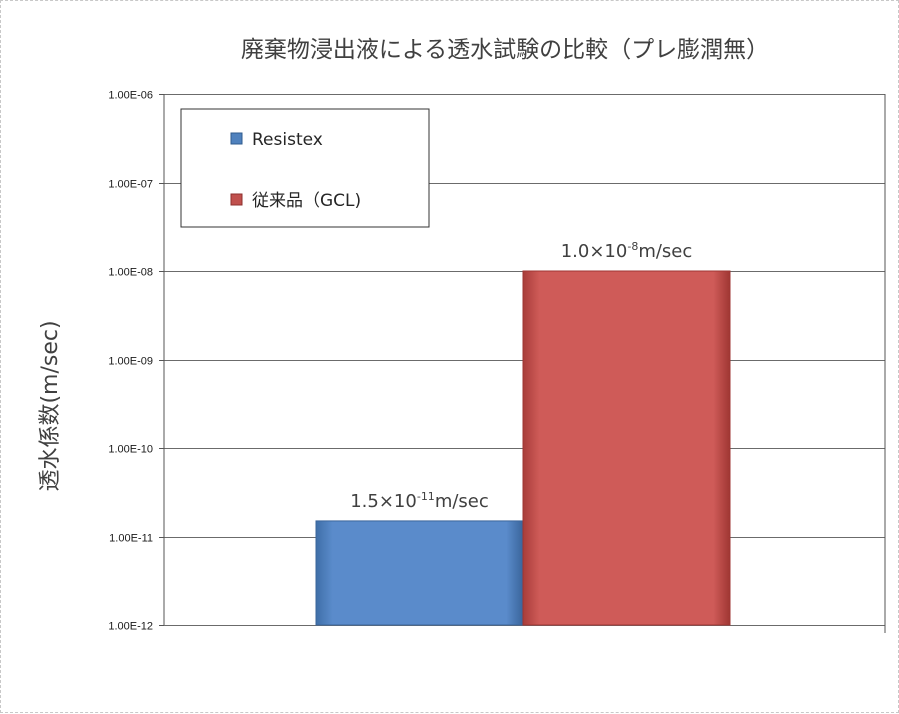 This screenshot has height=714, width=899. I want to click on legend-box, so click(305, 168).